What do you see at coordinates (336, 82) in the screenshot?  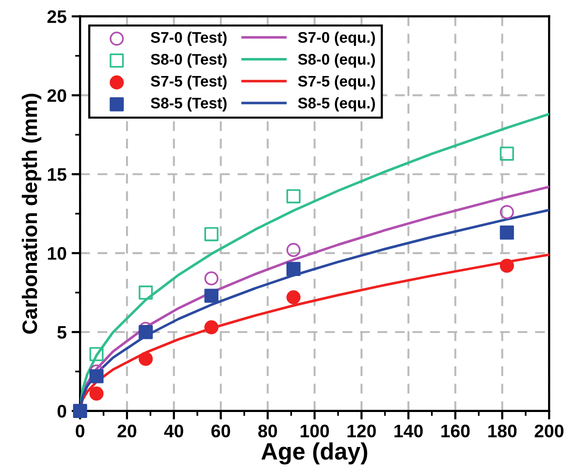 I see `legend-label: S7-5 (equ.)` at bounding box center [336, 82].